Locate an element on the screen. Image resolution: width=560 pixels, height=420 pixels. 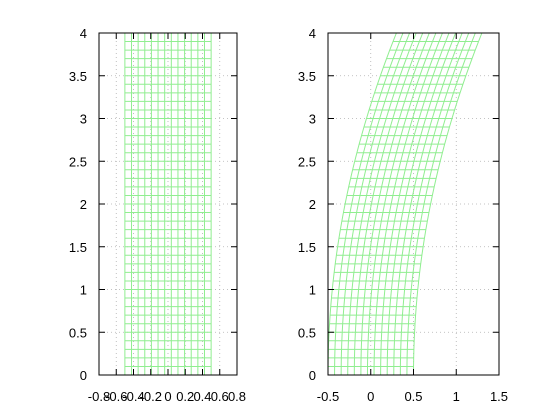
x-tick-label: -0.4 is located at coordinates (133, 396).